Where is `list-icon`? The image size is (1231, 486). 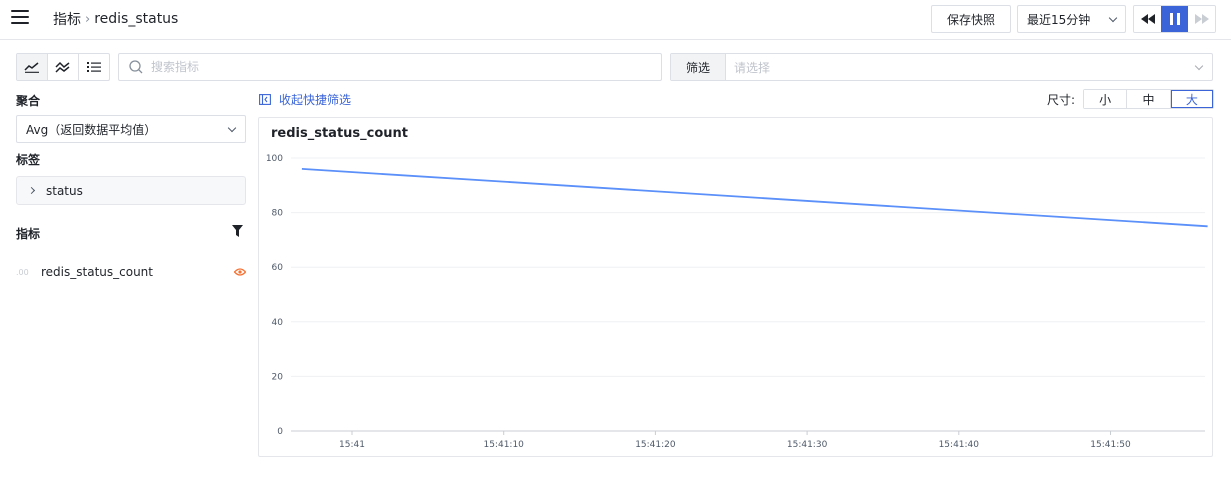
list-icon is located at coordinates (94, 67).